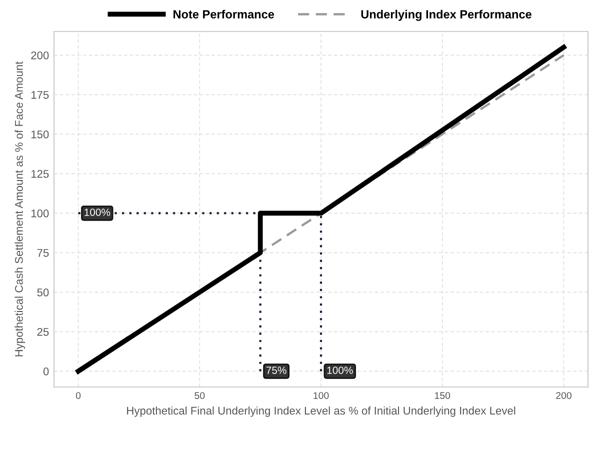 Image resolution: width=600 pixels, height=450 pixels. Describe the element at coordinates (199, 395) in the screenshot. I see `x-tick-label: 50` at that location.